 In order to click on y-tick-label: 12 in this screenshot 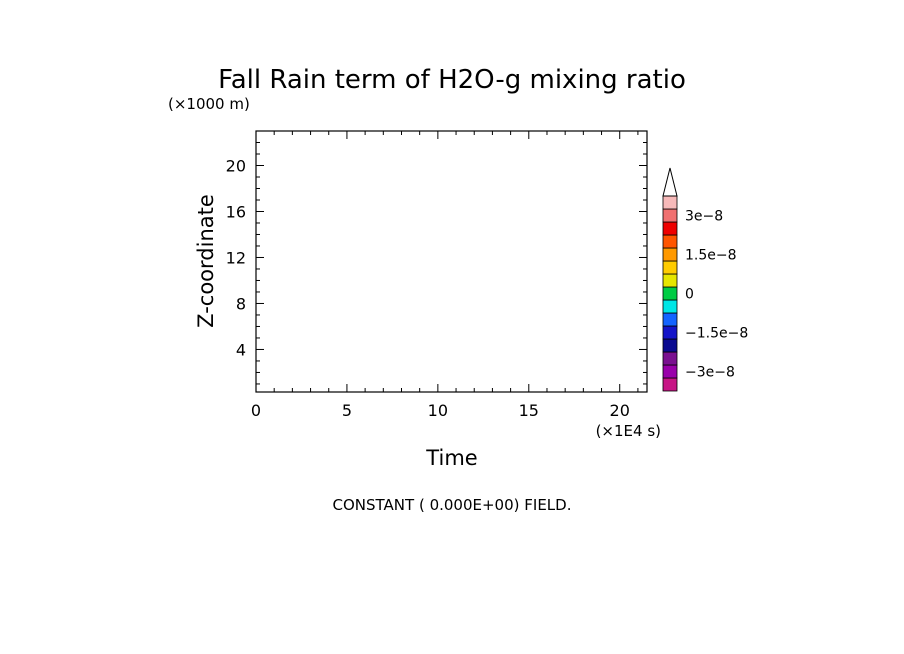, I will do `click(236, 257)`.